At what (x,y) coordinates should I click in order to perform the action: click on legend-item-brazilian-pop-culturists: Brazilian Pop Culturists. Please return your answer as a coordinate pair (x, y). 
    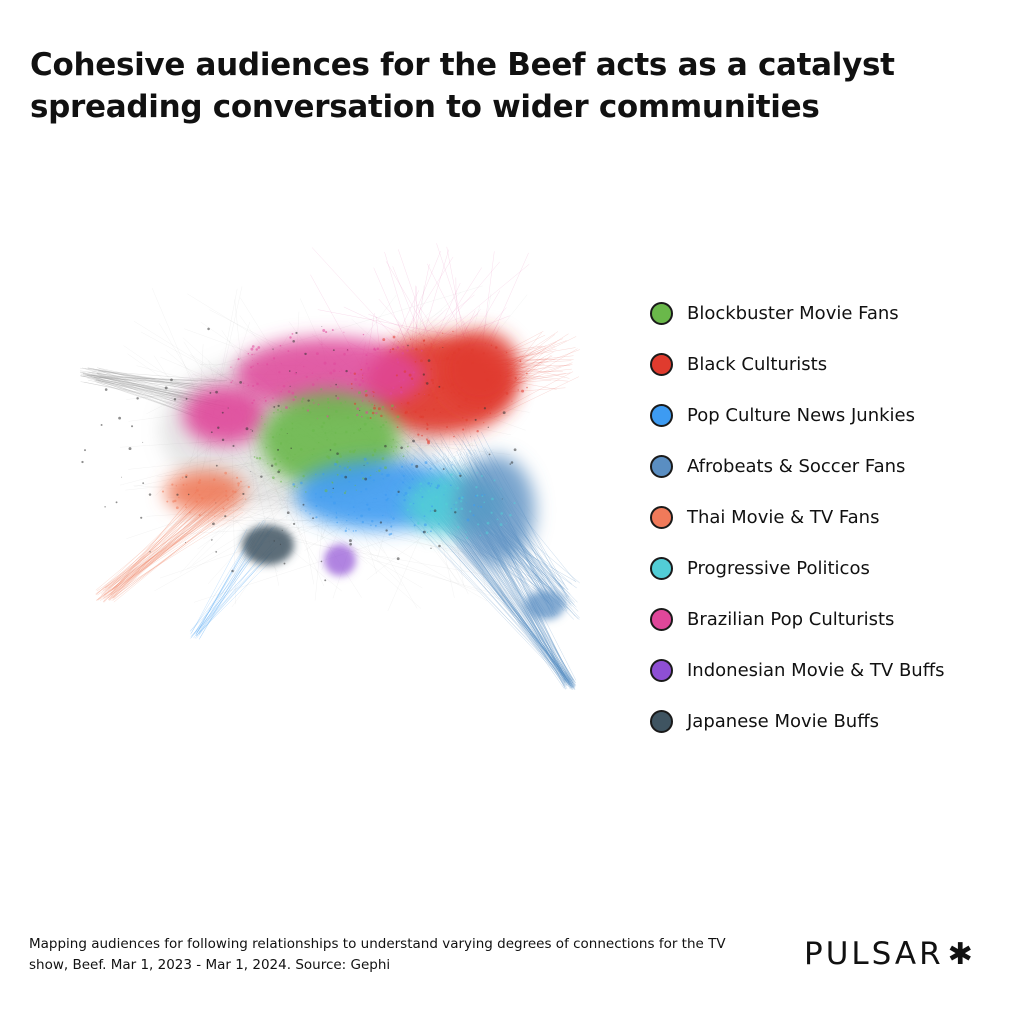
    Looking at the image, I should click on (797, 619).